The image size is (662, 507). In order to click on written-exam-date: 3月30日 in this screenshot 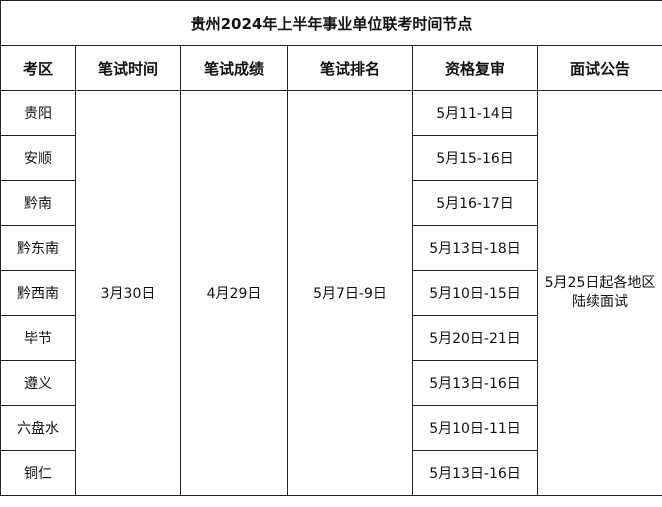, I will do `click(128, 293)`.